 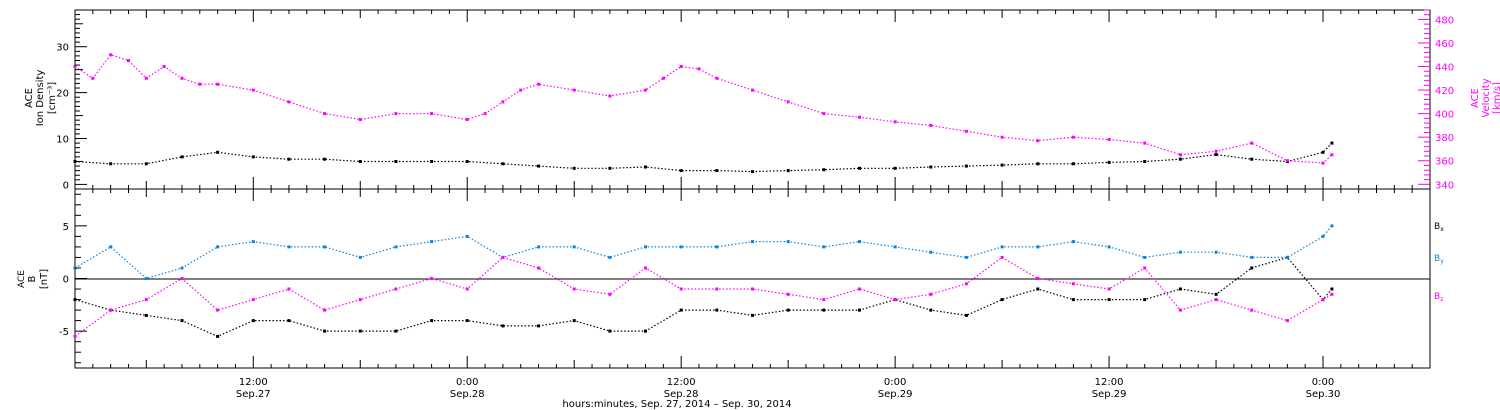 I want to click on velocity-axis-ticks: 340 360 380 400 420 440 460 480, so click(x=1436, y=100).